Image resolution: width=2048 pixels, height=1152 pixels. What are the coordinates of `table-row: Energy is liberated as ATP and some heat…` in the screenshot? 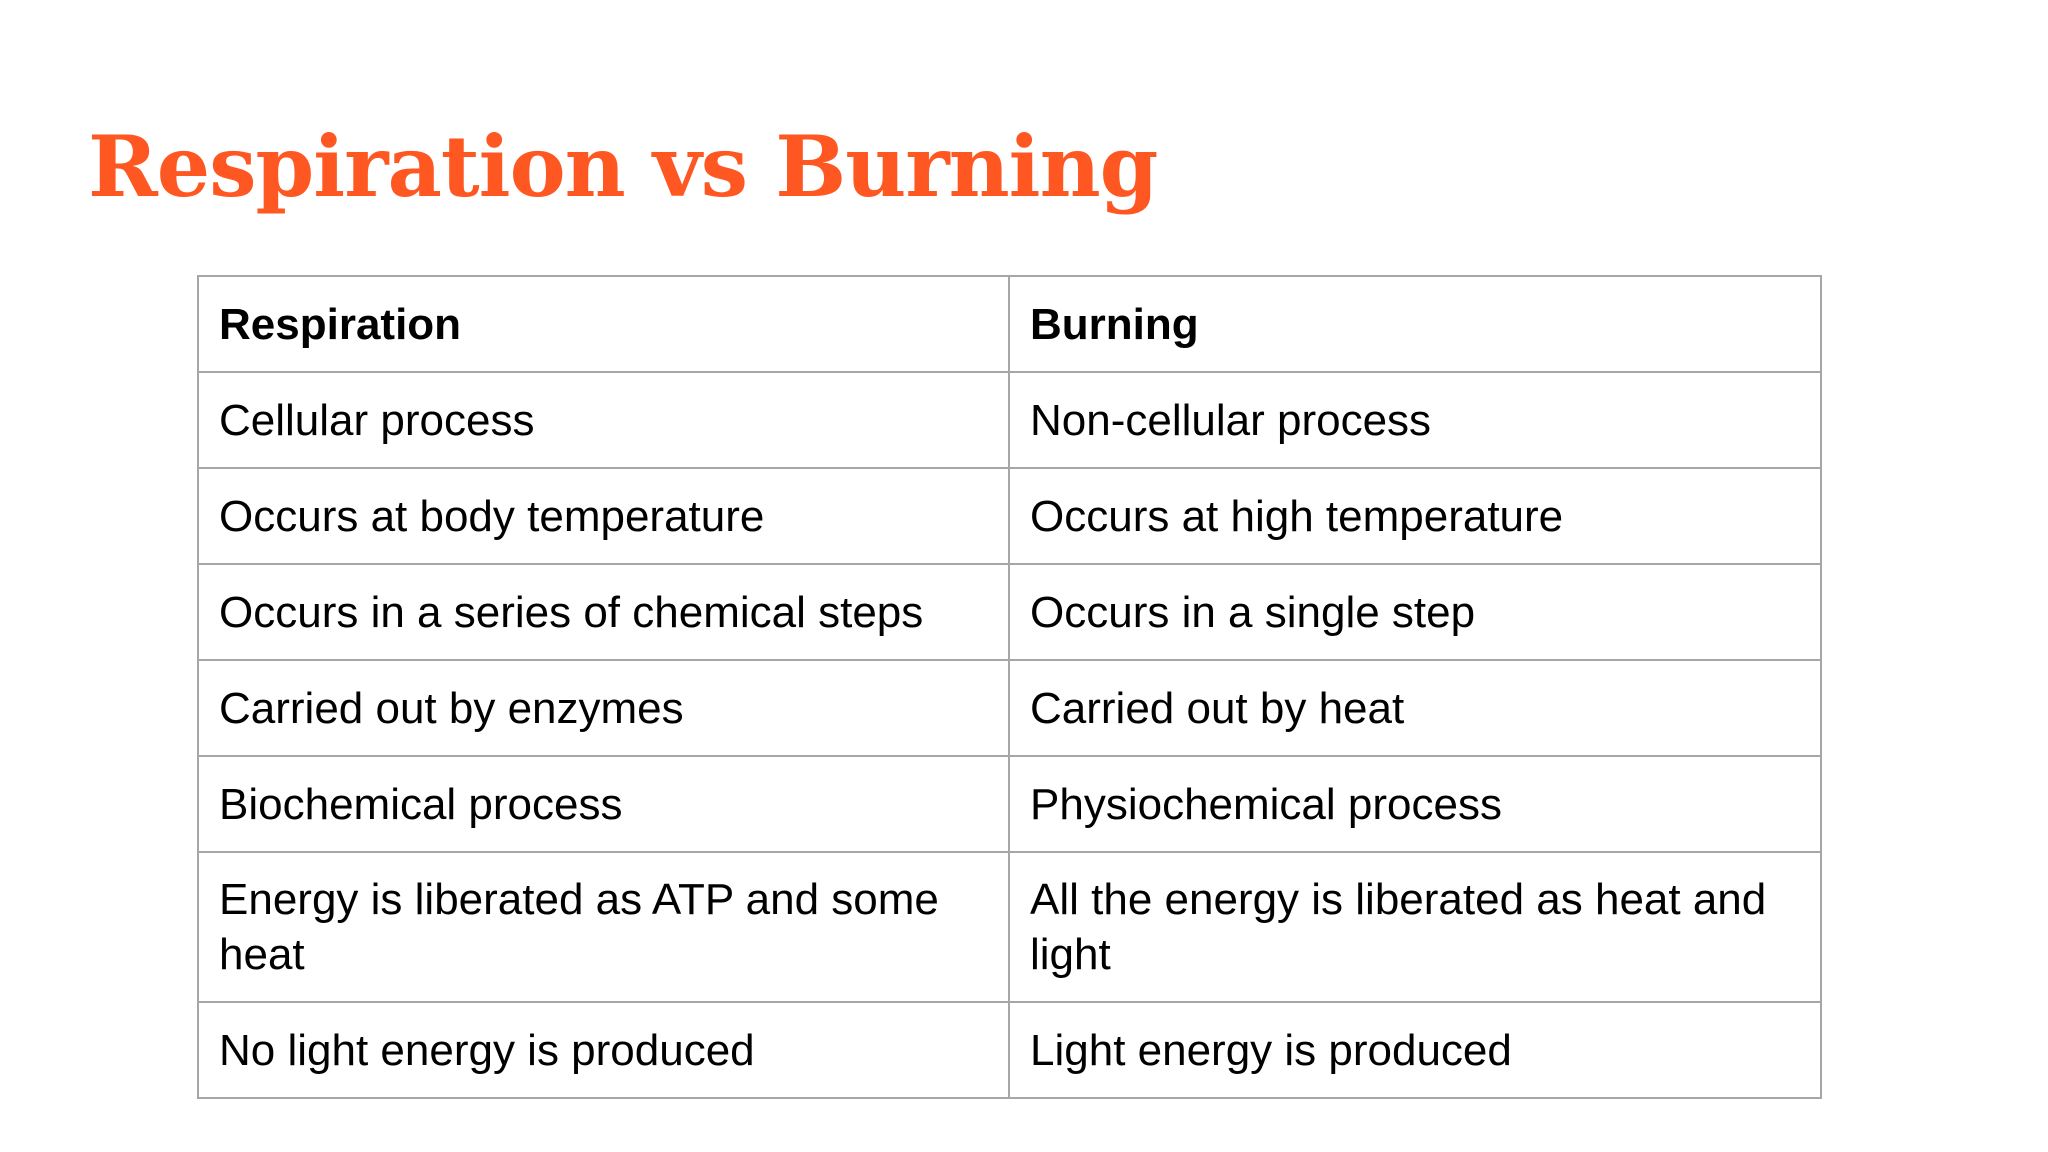 It's located at (1009, 927).